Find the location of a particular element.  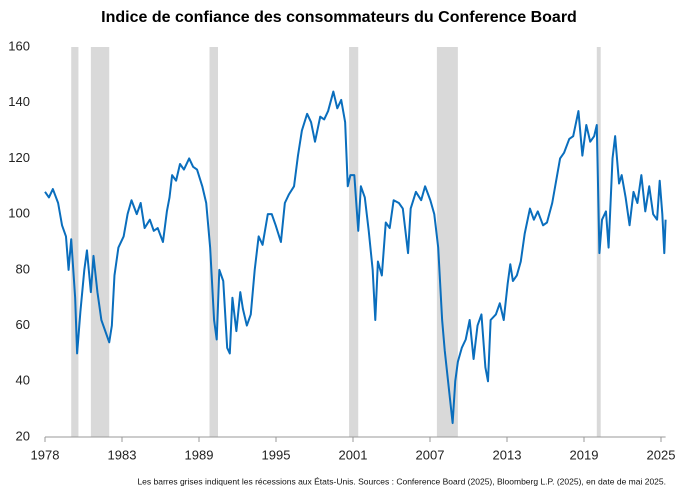

y-tick-label: 120 is located at coordinates (19, 157).